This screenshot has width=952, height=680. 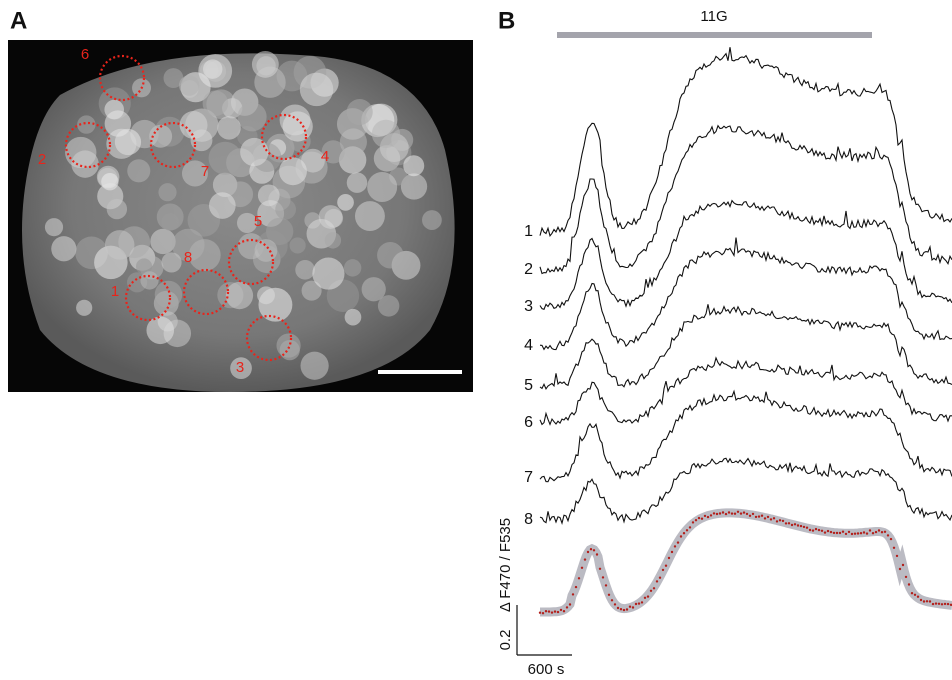 What do you see at coordinates (505, 565) in the screenshot?
I see `scale-y-label: Δ F470 / F535` at bounding box center [505, 565].